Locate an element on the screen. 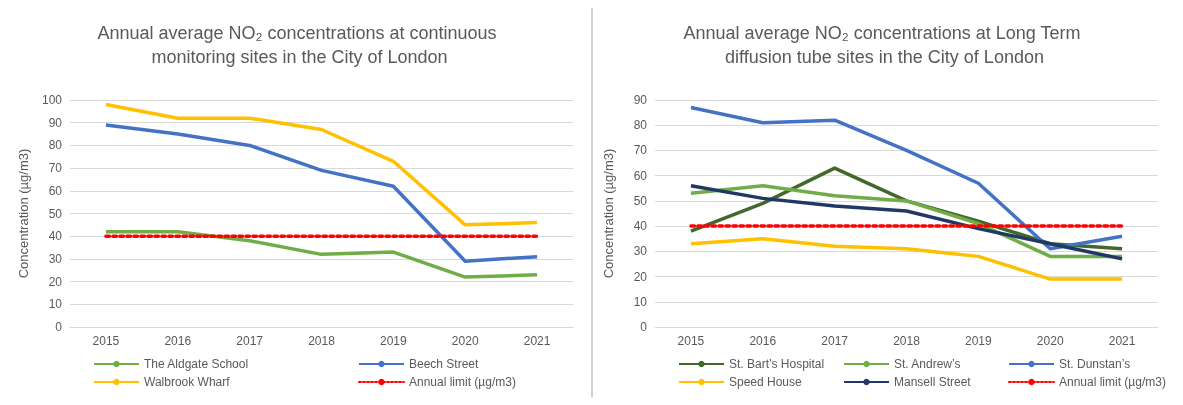 The width and height of the screenshot is (1183, 405). legend-label: Speed House is located at coordinates (766, 382).